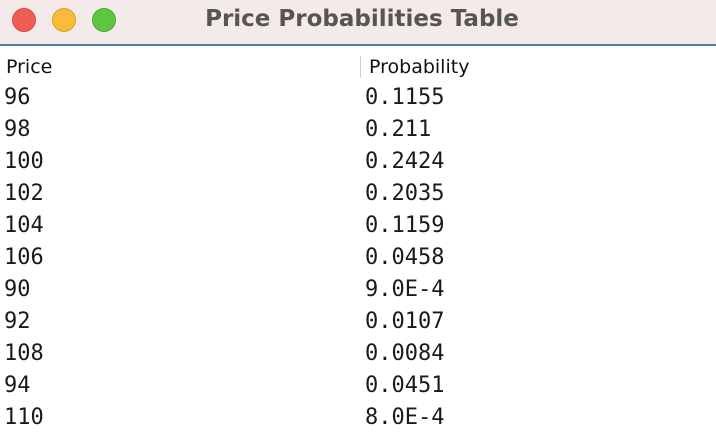 The image size is (716, 447). What do you see at coordinates (405, 257) in the screenshot?
I see `probability-cell: 0.0458` at bounding box center [405, 257].